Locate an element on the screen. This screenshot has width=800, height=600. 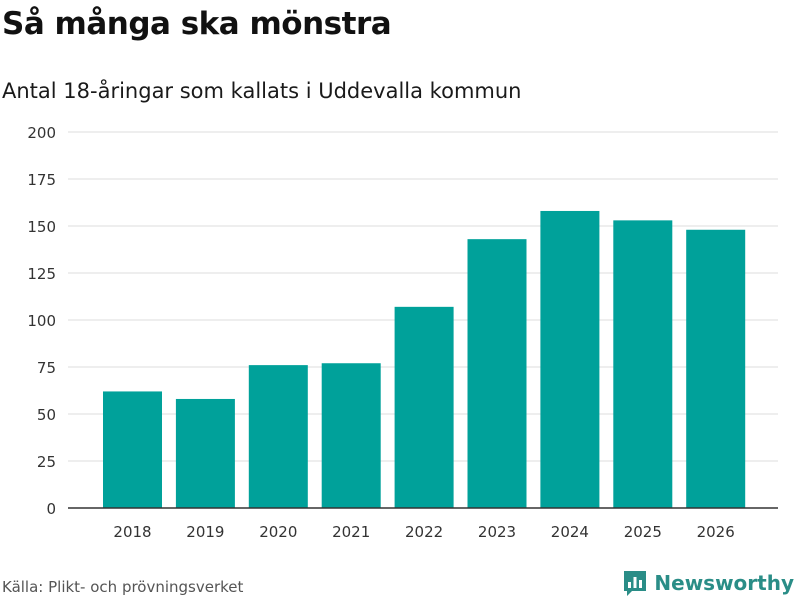
brand-logo: Newsworthy is located at coordinates (708, 583).